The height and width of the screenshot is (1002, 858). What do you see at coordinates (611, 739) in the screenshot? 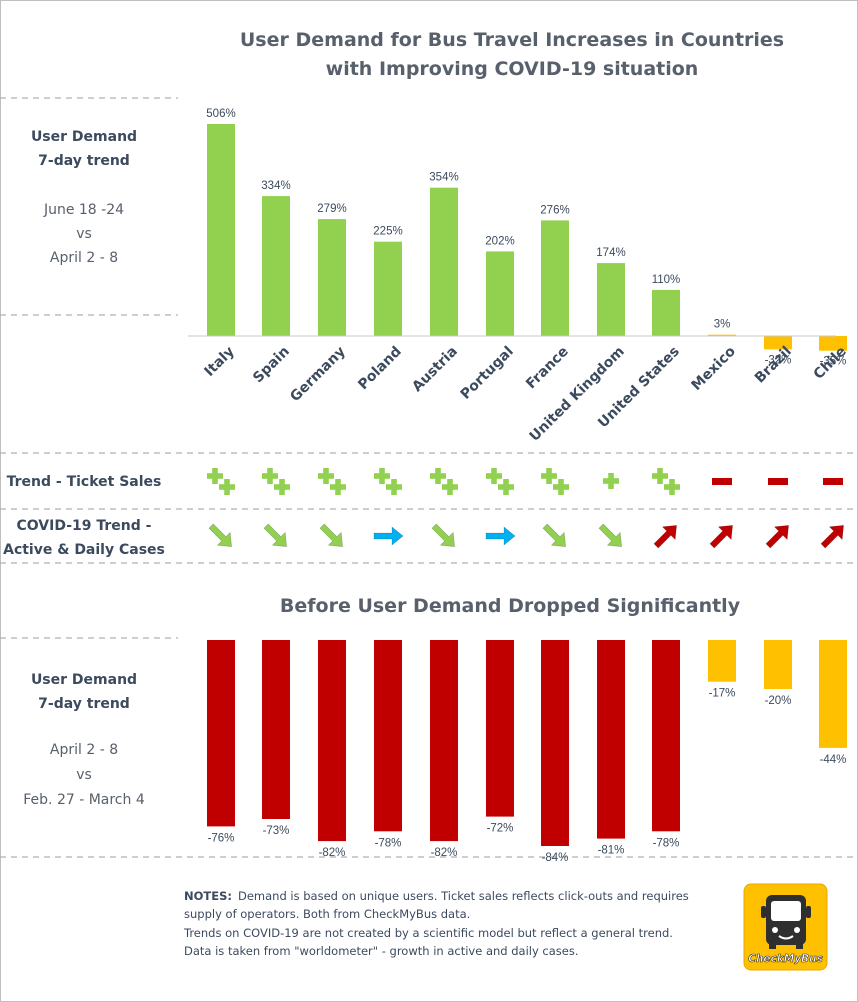
I see `bottom-bar-united-kingdom` at bounding box center [611, 739].